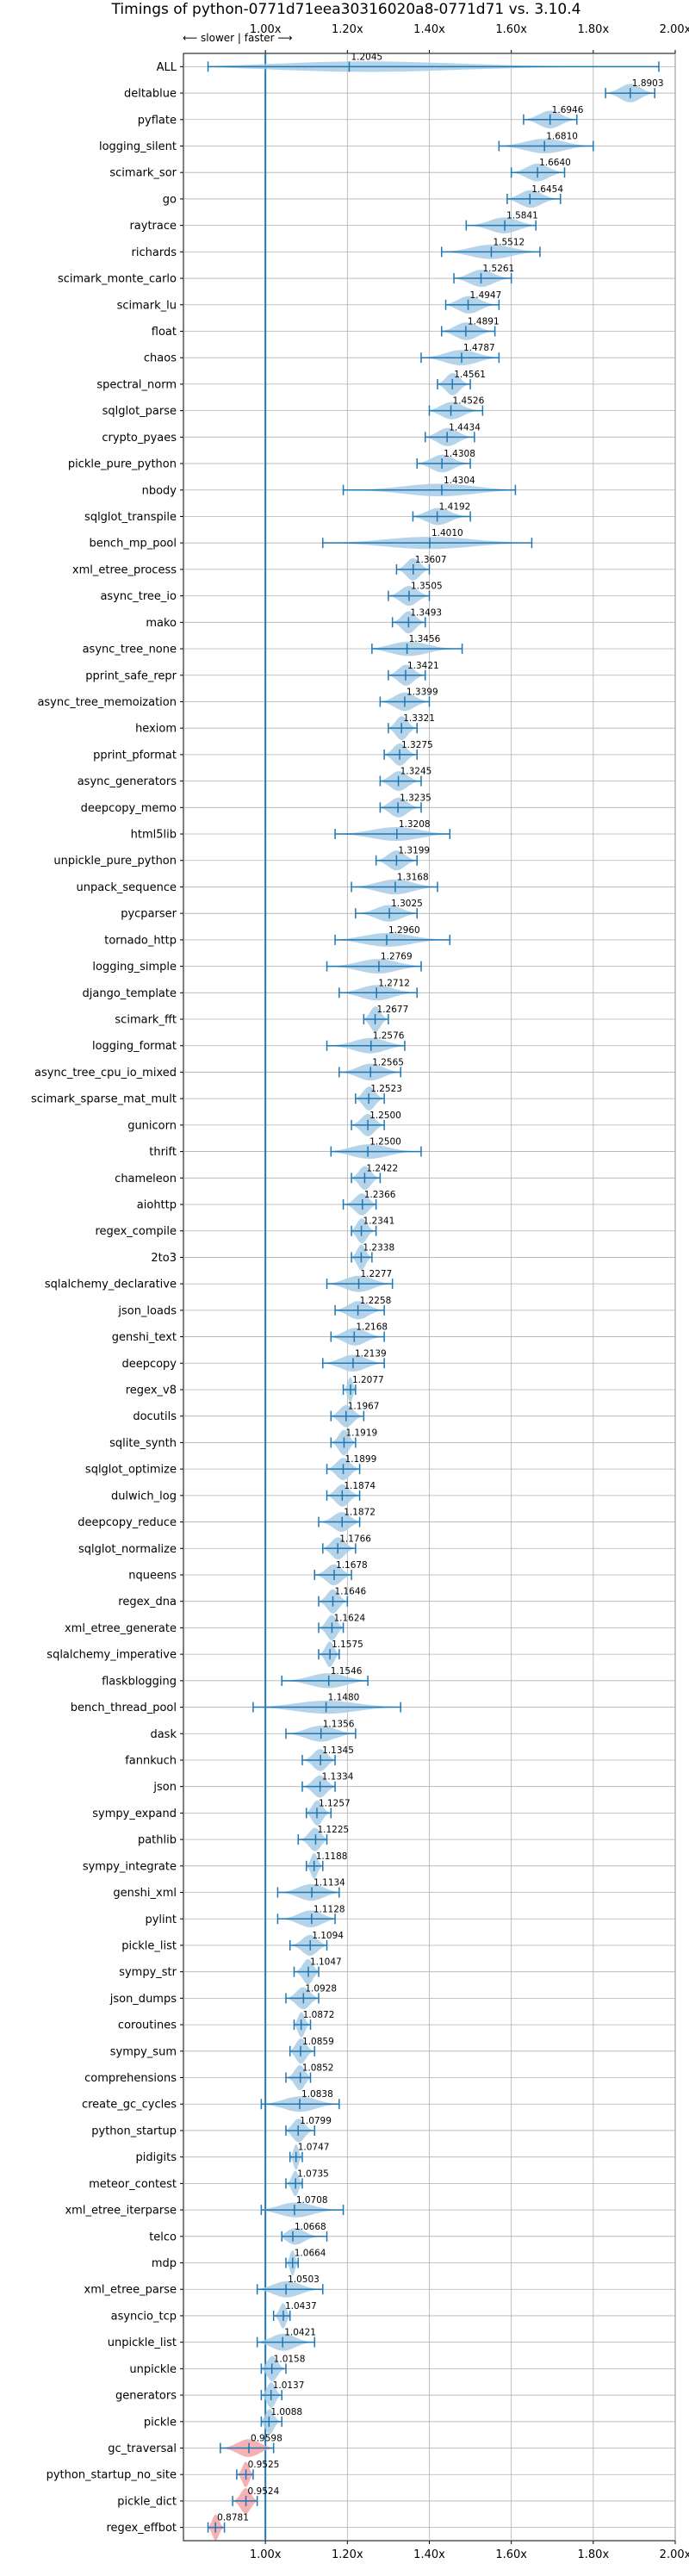 The width and height of the screenshot is (689, 2576). I want to click on value-label: 1.0852, so click(318, 2068).